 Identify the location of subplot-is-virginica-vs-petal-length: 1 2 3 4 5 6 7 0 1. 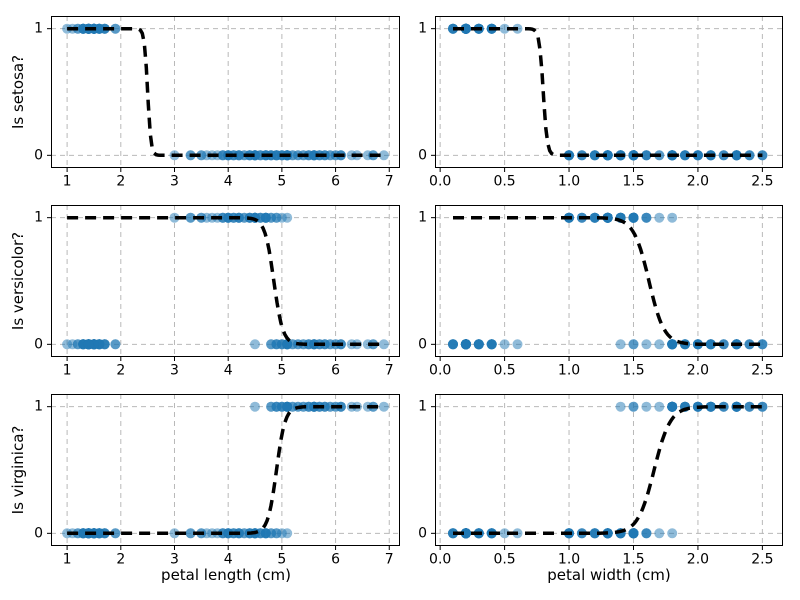
(217, 481).